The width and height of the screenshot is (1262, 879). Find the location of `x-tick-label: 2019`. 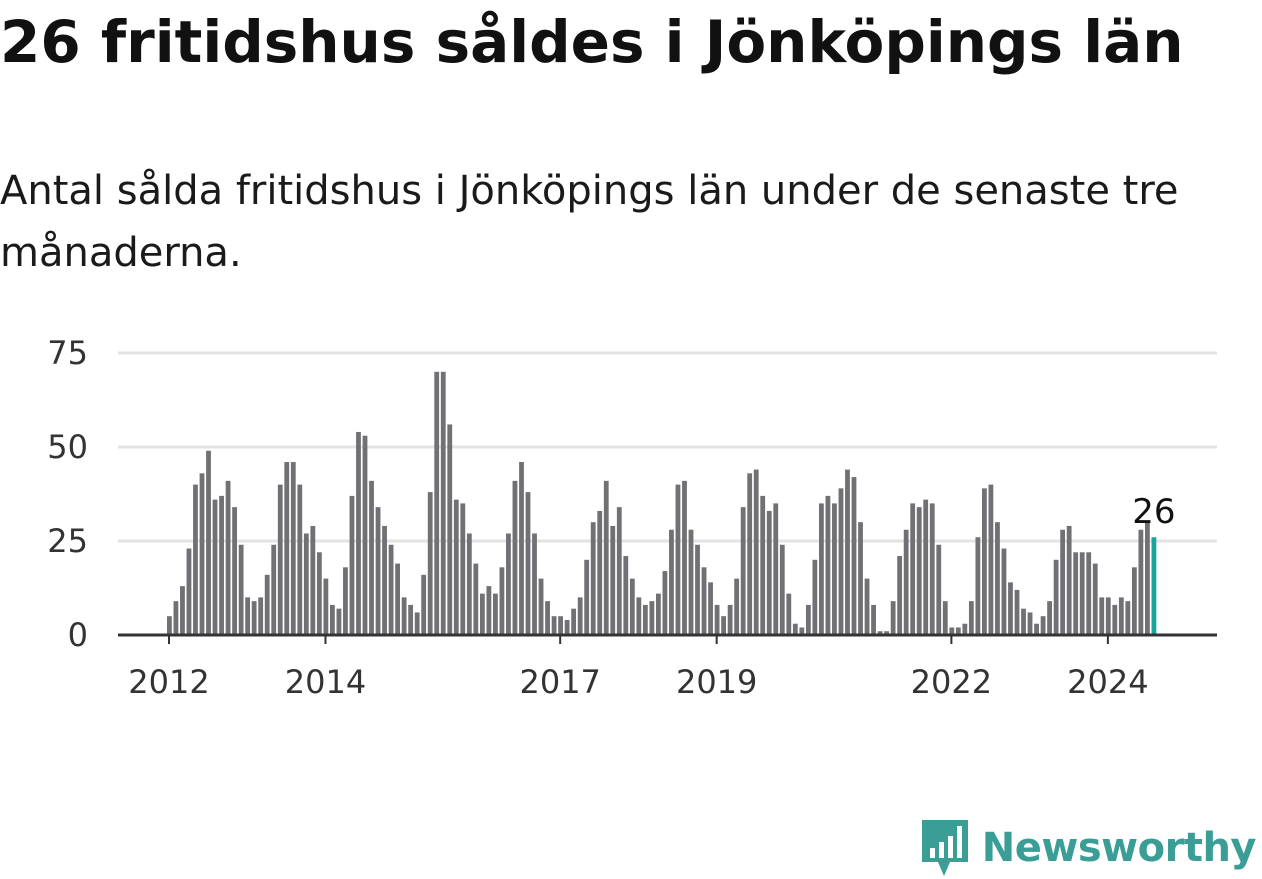

x-tick-label: 2019 is located at coordinates (716, 682).